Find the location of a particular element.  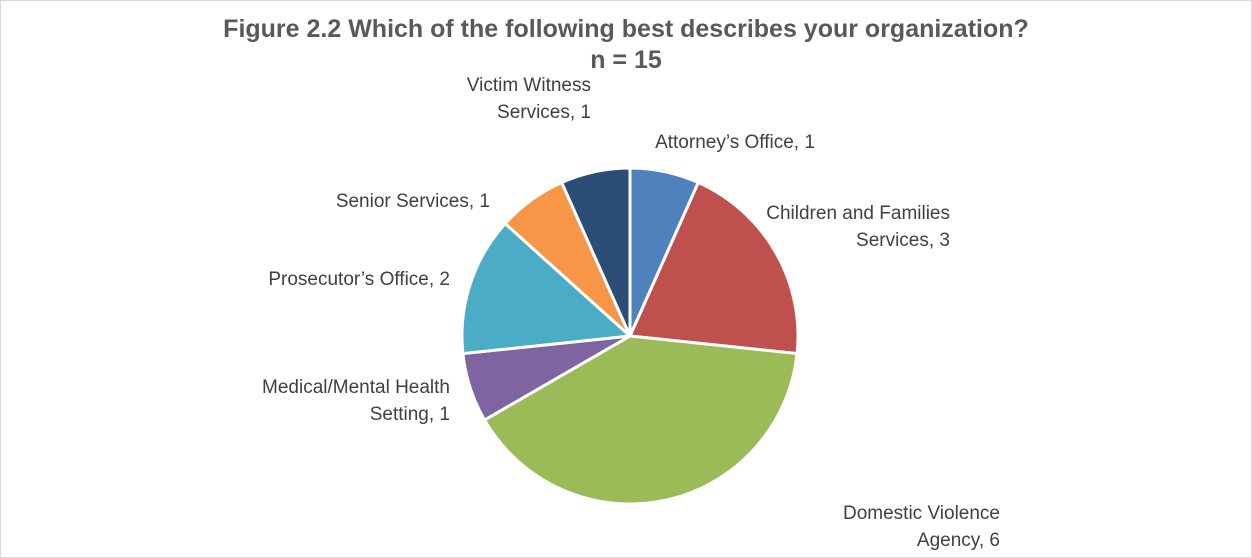

slice-label-line: Attorney’s Office, 1 is located at coordinates (735, 142).